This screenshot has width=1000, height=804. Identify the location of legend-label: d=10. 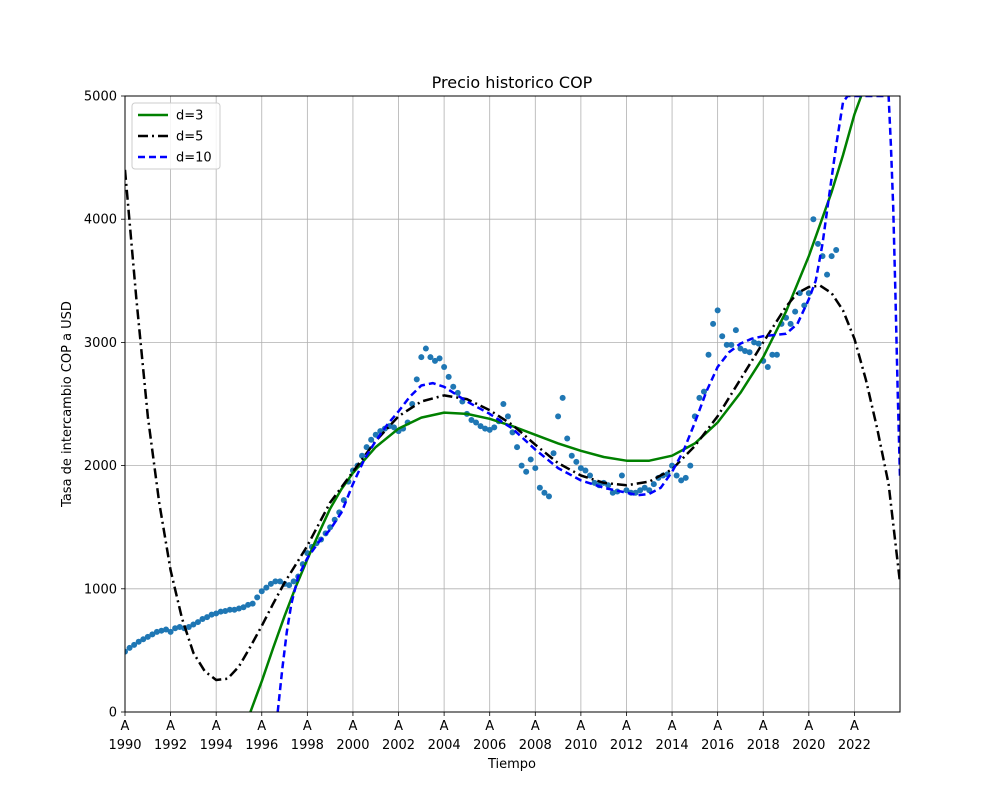
(194, 158).